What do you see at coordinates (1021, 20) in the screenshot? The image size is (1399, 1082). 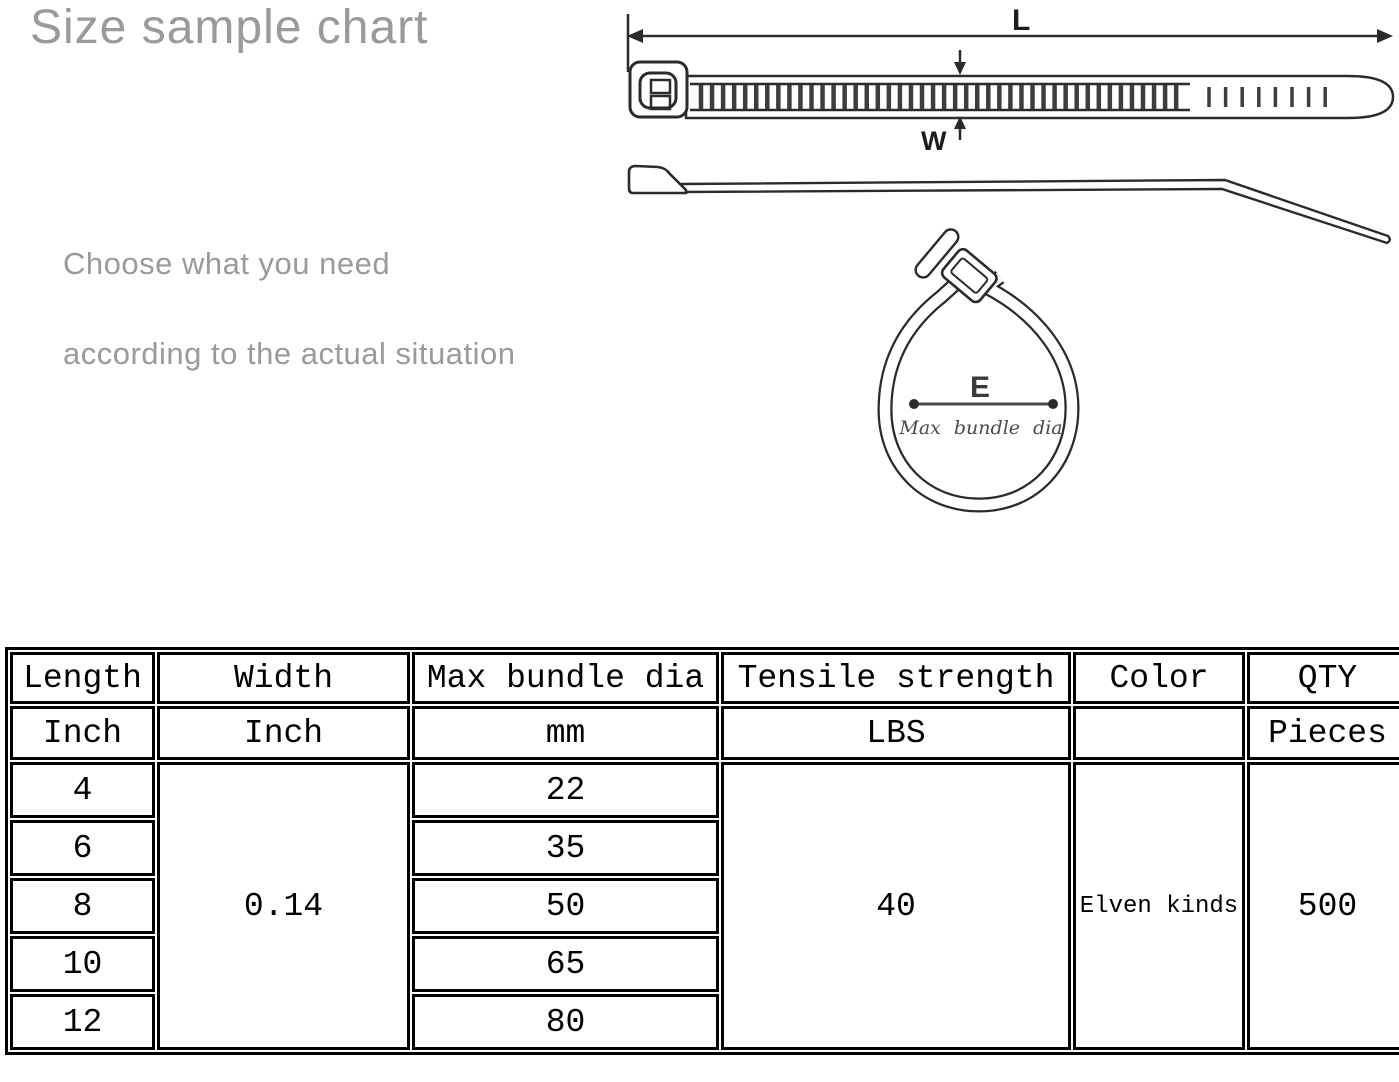 I see `length-label: L` at bounding box center [1021, 20].